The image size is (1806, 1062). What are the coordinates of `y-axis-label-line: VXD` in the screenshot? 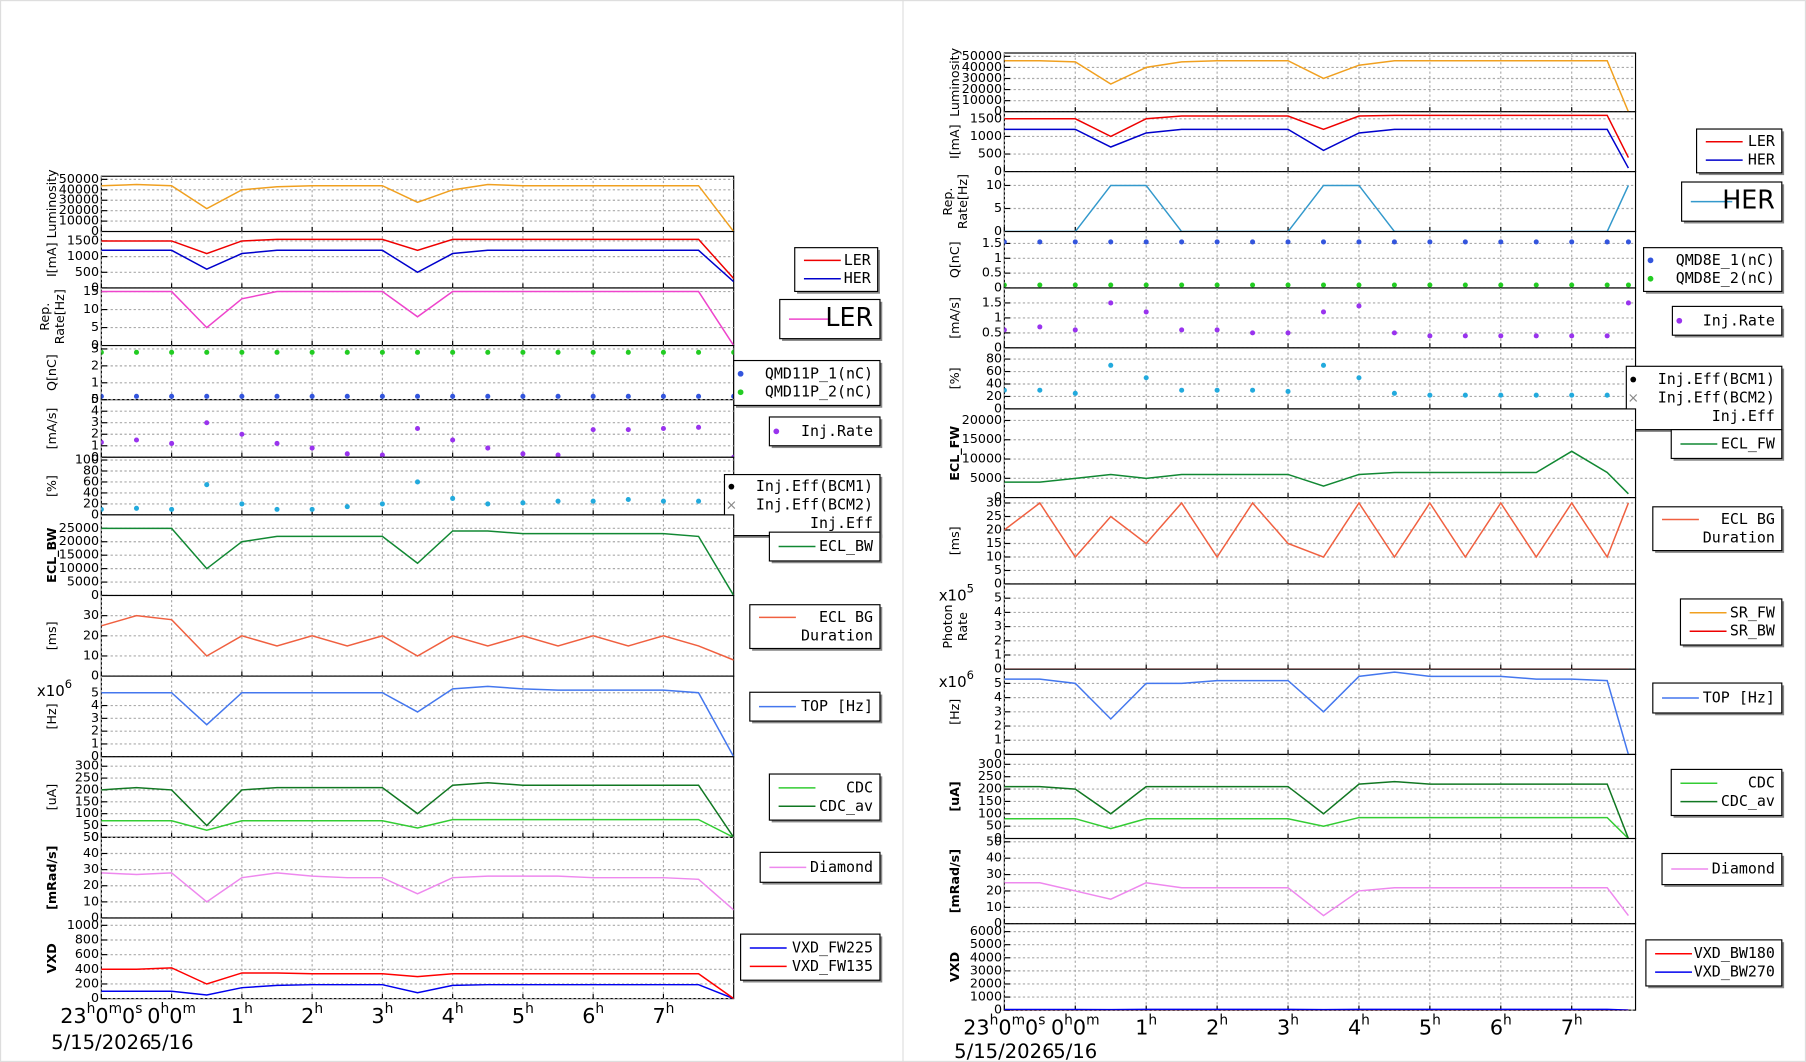 It's located at (953, 967).